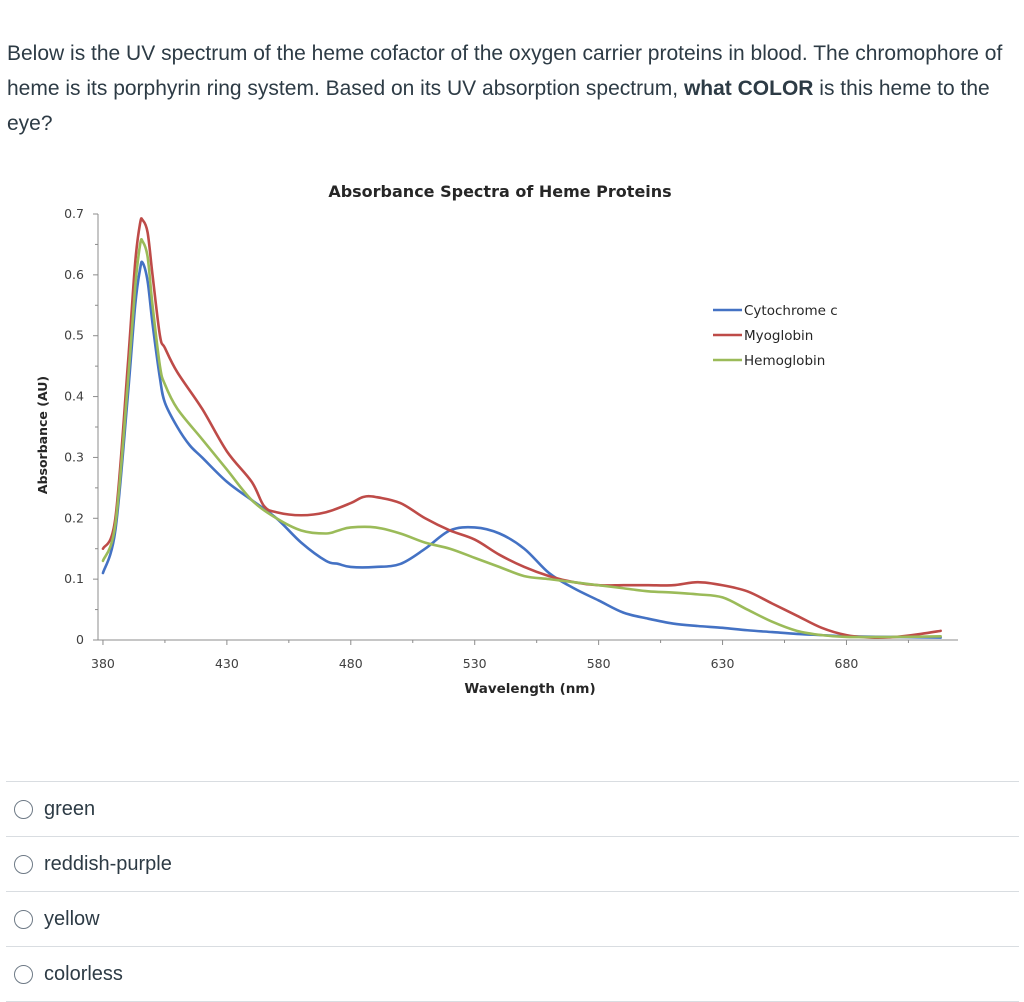  What do you see at coordinates (74, 213) in the screenshot?
I see `y-tick-label: 0.7` at bounding box center [74, 213].